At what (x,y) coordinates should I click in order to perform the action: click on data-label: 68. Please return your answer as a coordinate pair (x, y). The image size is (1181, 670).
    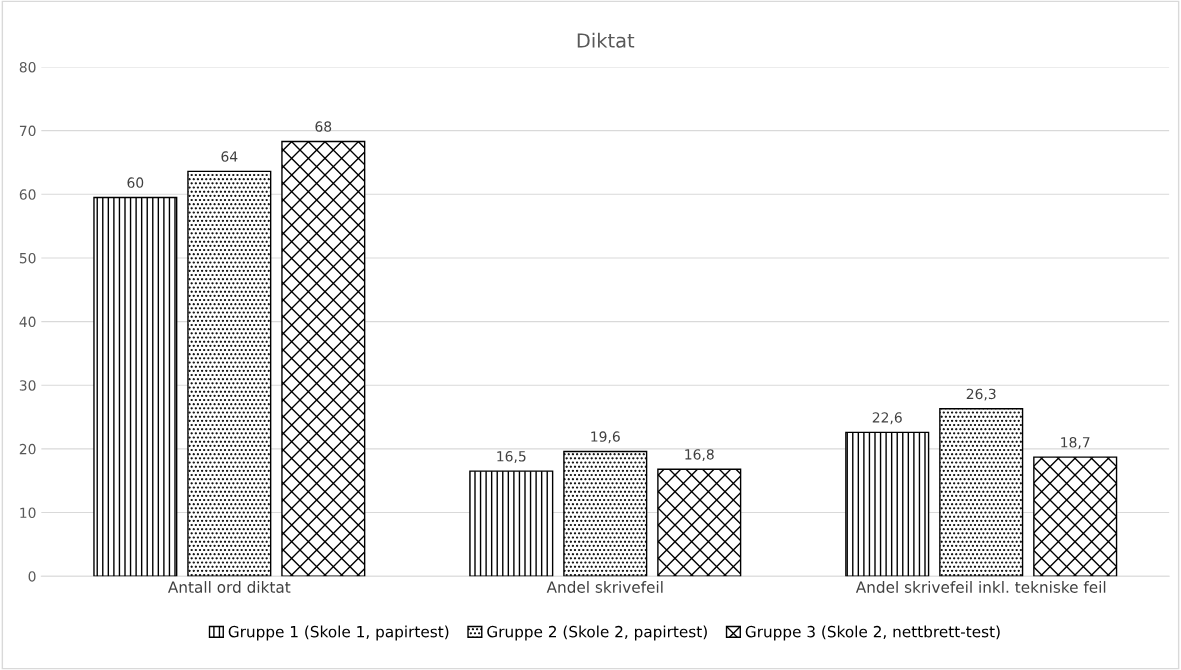
    Looking at the image, I should click on (323, 126).